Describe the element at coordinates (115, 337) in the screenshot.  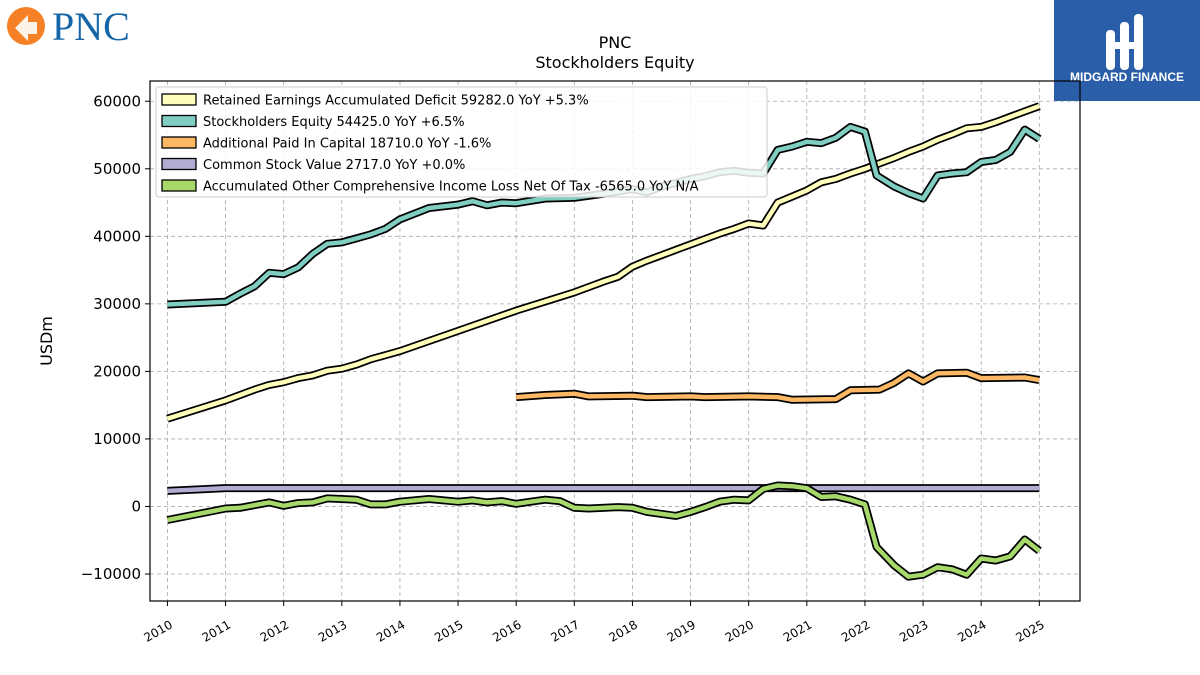
I see `y-axis-ticks: −10000 0 10000 20000 30000 40000 50000 60000` at that location.